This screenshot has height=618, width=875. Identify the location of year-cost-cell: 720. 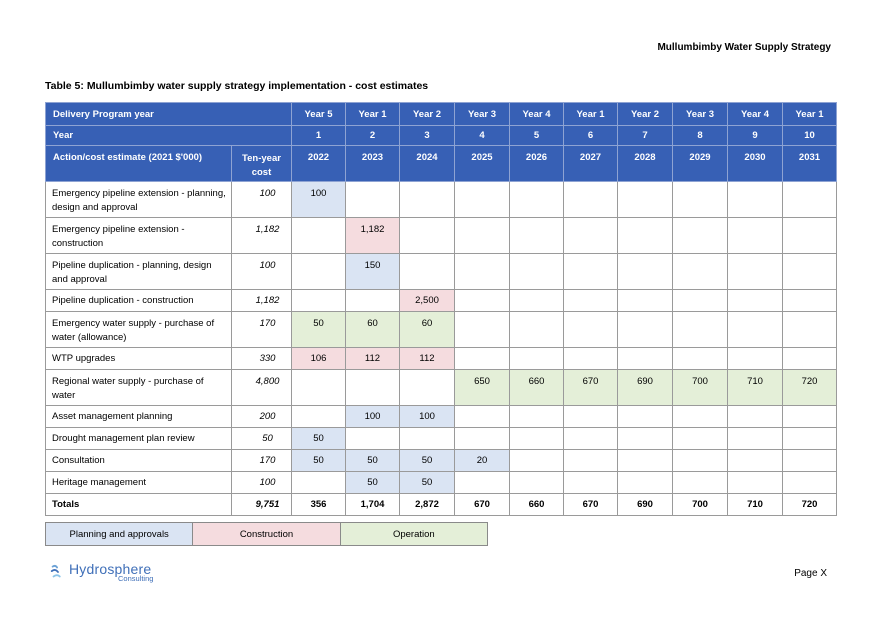
(809, 387).